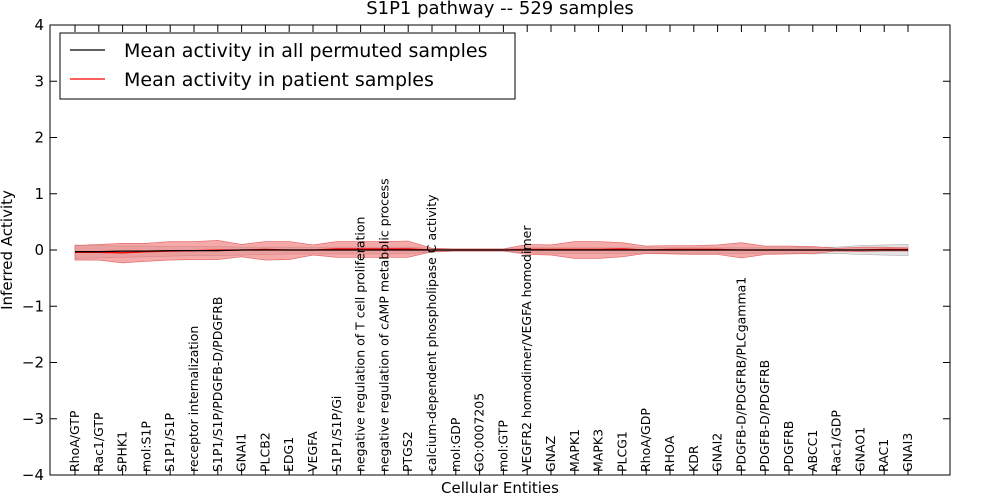  I want to click on x-category-label: mol:S1P, so click(145, 446).